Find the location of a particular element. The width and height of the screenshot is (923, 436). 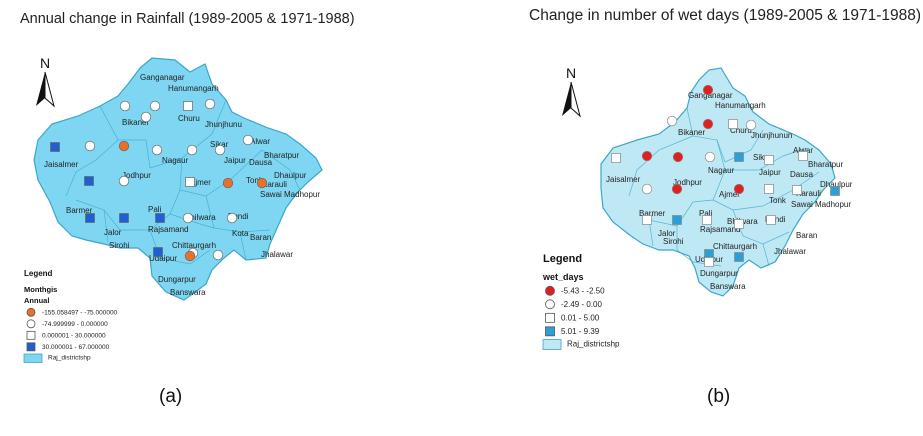

legend-label-1: -2.49 - 0.00 is located at coordinates (581, 304).